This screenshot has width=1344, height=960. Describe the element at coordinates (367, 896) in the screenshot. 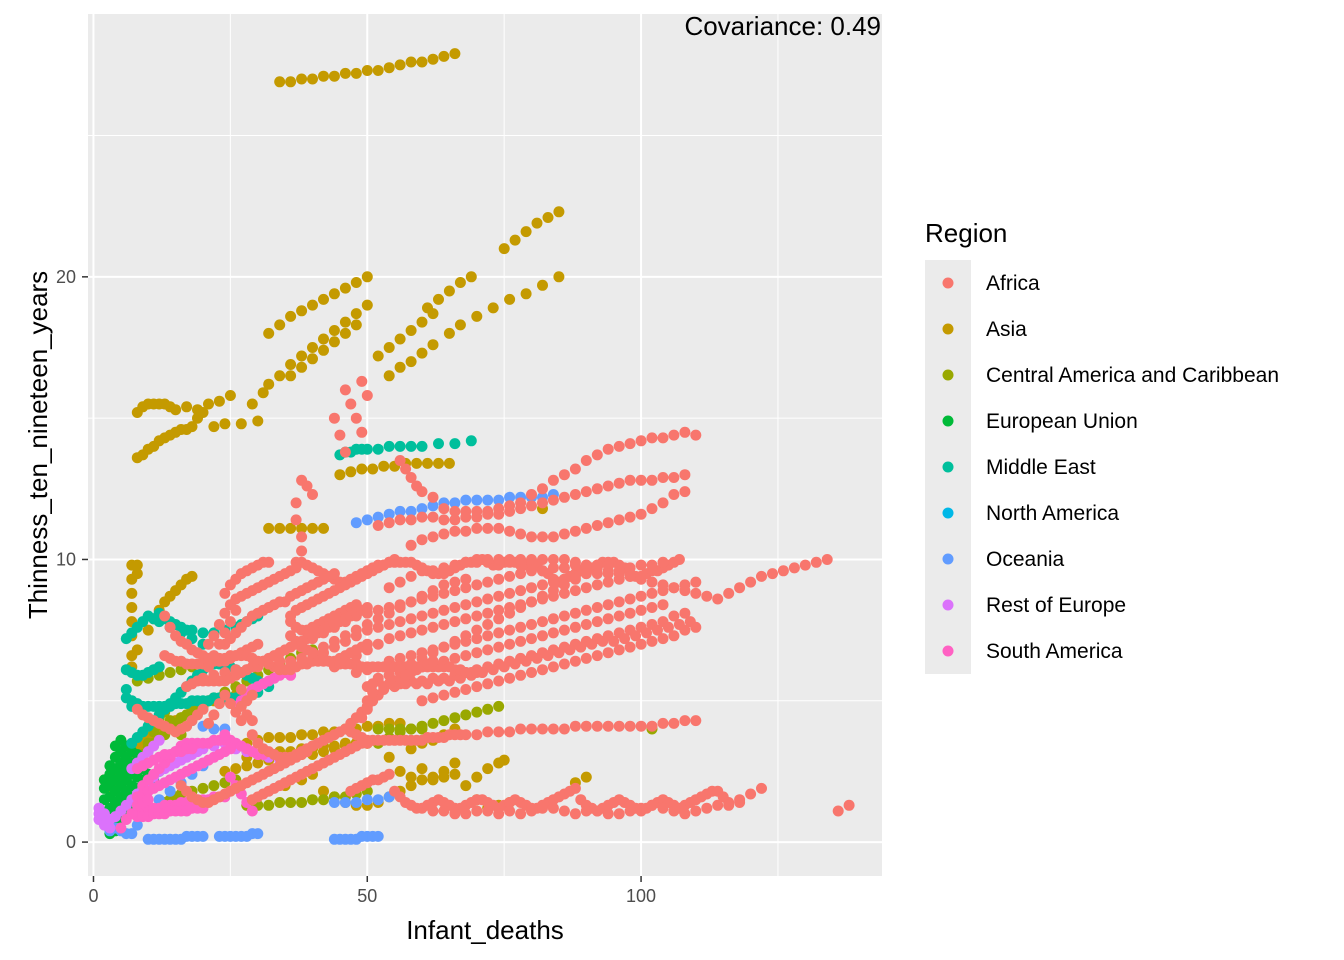

I see `x-tick-label: 50` at that location.